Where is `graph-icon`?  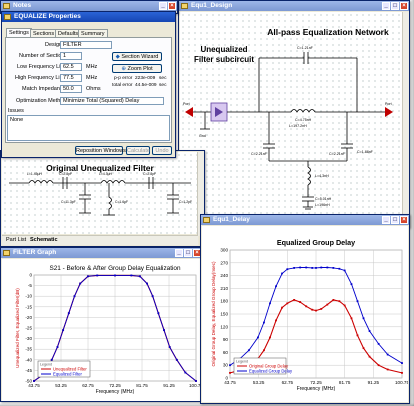 graph-icon is located at coordinates (6, 253).